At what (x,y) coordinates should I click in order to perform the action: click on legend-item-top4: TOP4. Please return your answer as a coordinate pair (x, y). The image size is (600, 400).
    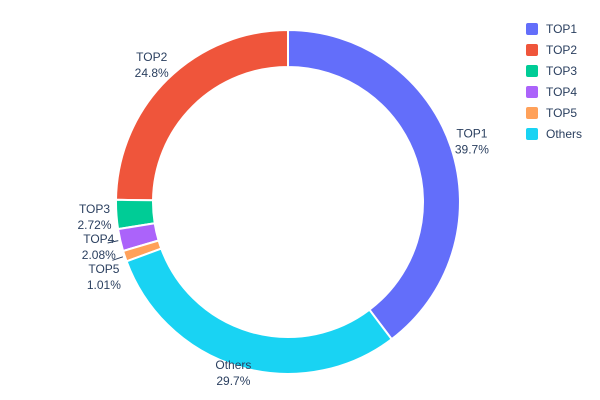
    Looking at the image, I should click on (553, 92).